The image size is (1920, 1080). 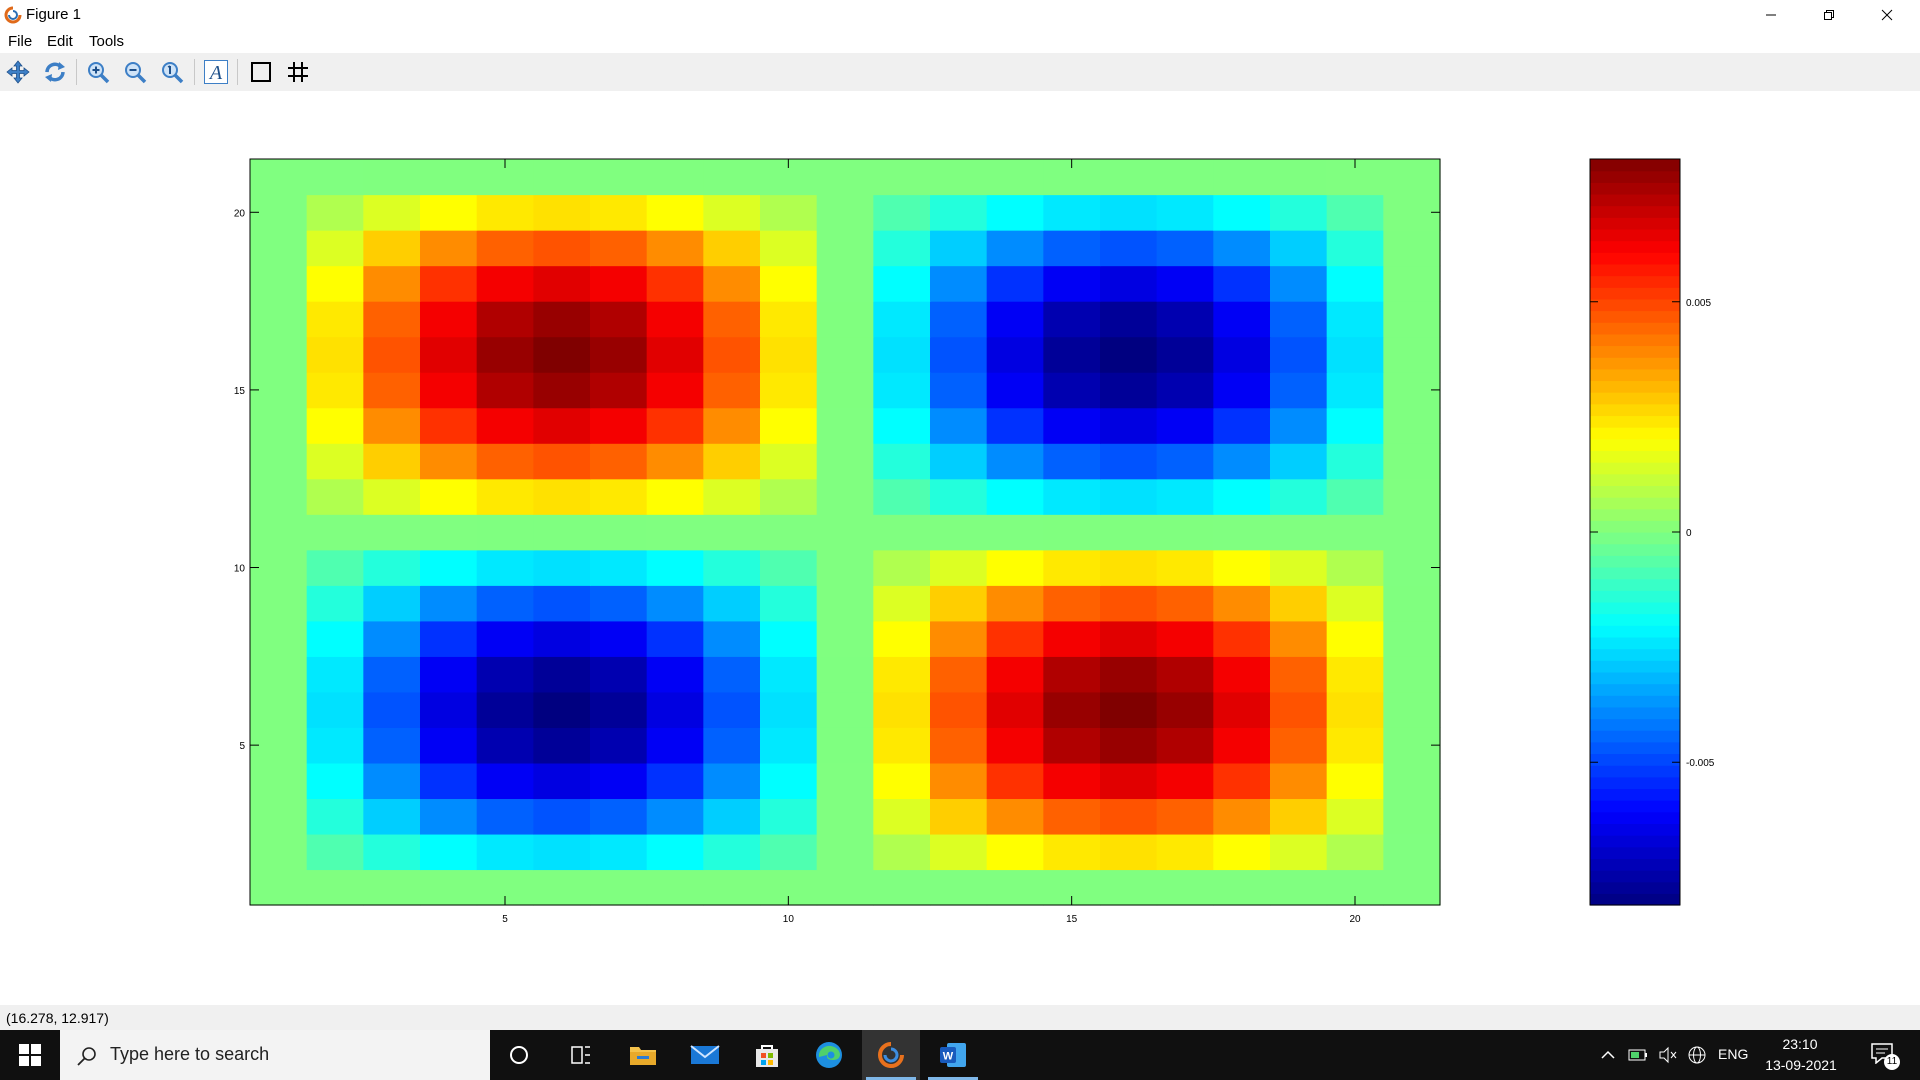 I want to click on y-tick-label: 5, so click(x=242, y=746).